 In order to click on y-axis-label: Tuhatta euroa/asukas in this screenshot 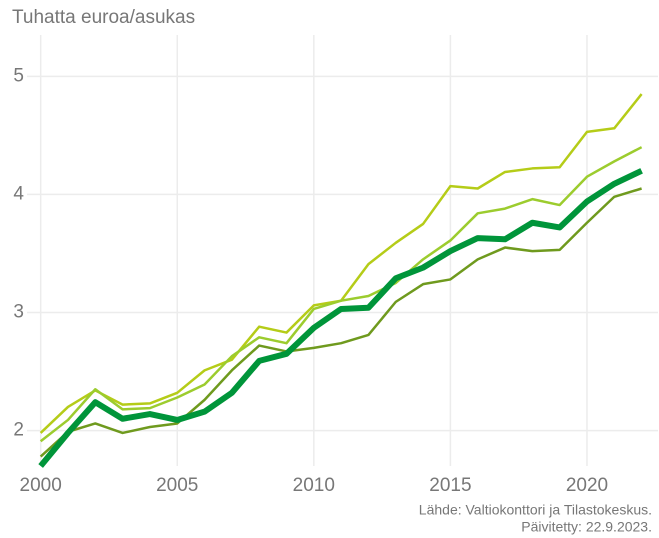, I will do `click(103, 17)`.